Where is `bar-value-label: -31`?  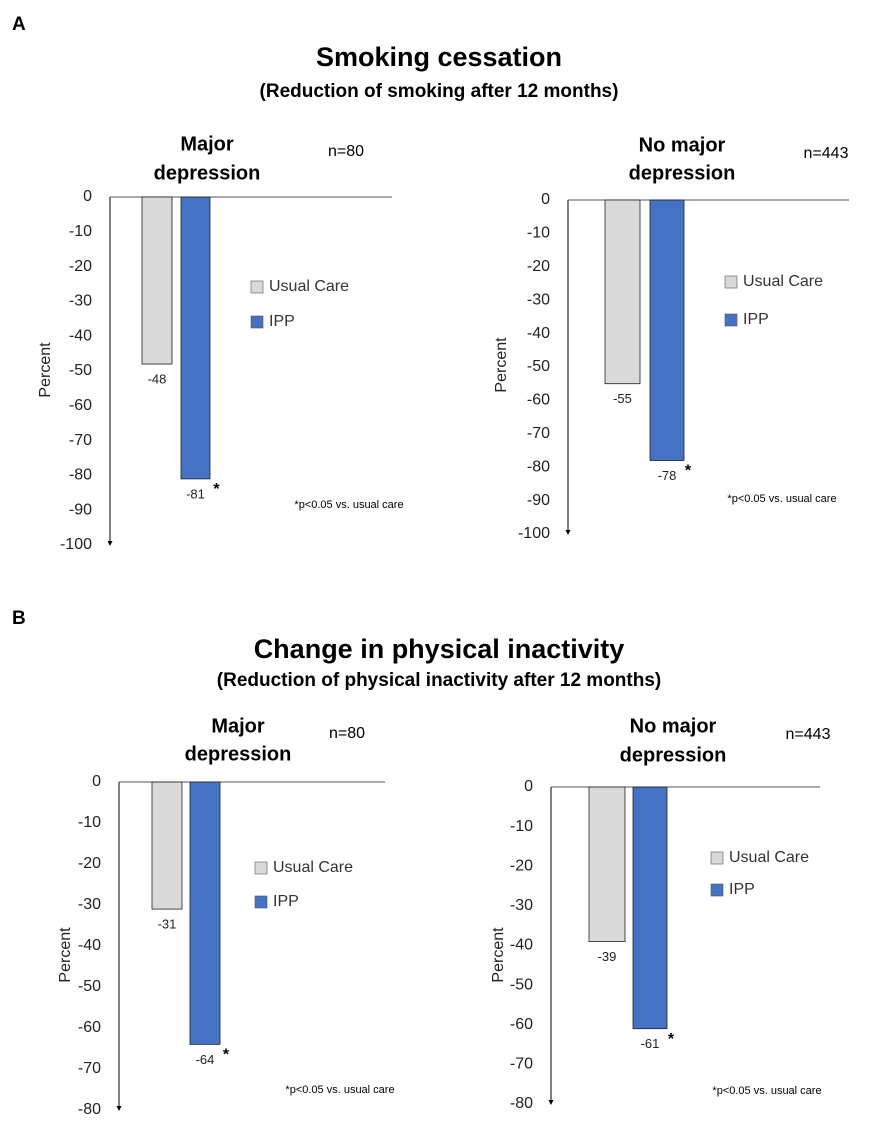
bar-value-label: -31 is located at coordinates (167, 924).